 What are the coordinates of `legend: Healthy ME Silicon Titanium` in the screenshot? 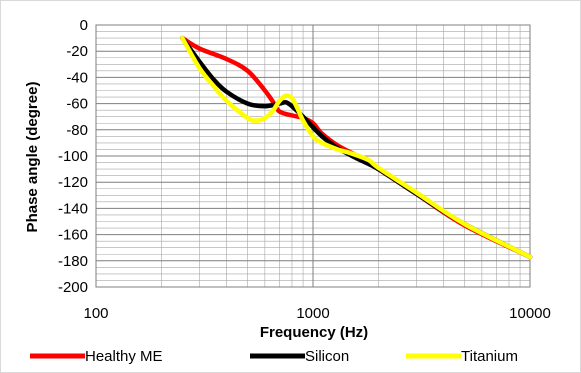 It's located at (274, 356).